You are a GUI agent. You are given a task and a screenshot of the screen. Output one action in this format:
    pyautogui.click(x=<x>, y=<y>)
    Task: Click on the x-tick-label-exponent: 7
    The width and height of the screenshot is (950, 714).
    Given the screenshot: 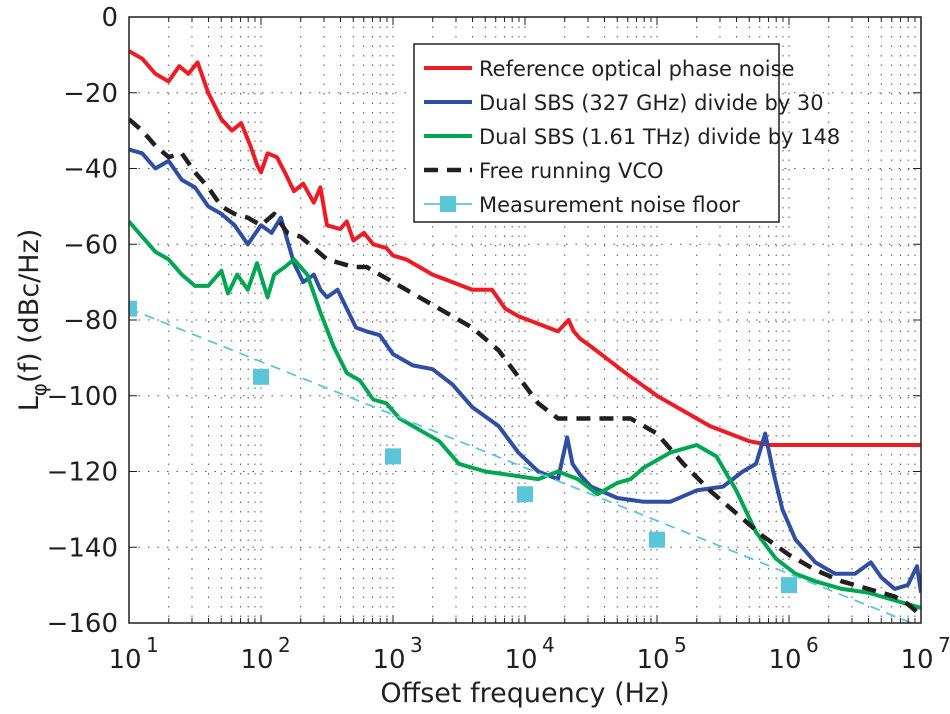 What is the action you would take?
    pyautogui.click(x=944, y=645)
    